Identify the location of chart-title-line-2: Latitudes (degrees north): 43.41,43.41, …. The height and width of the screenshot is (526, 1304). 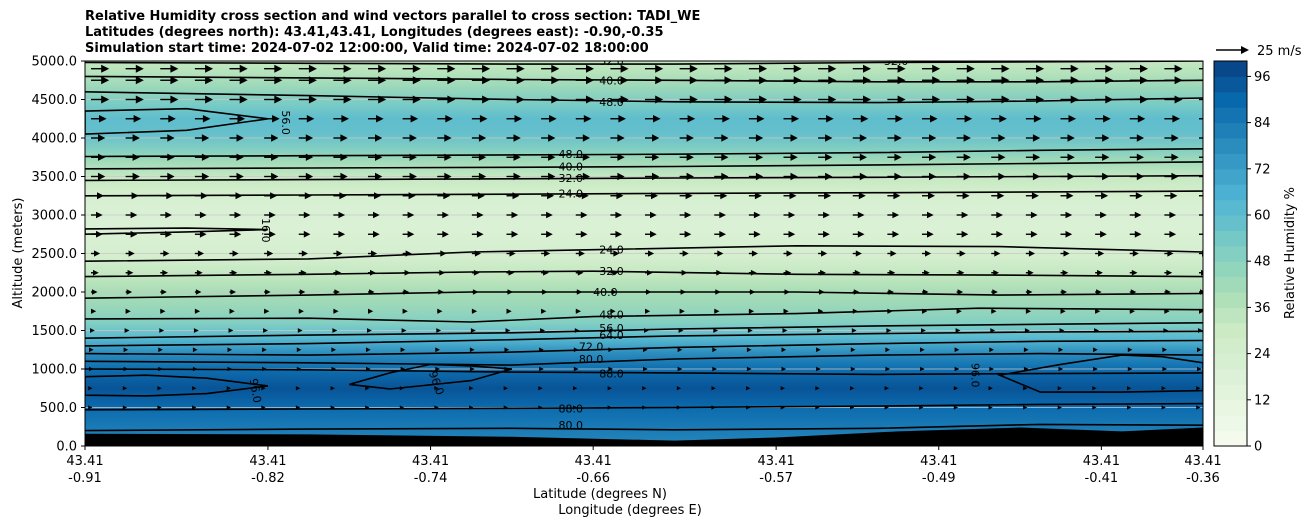
(374, 32).